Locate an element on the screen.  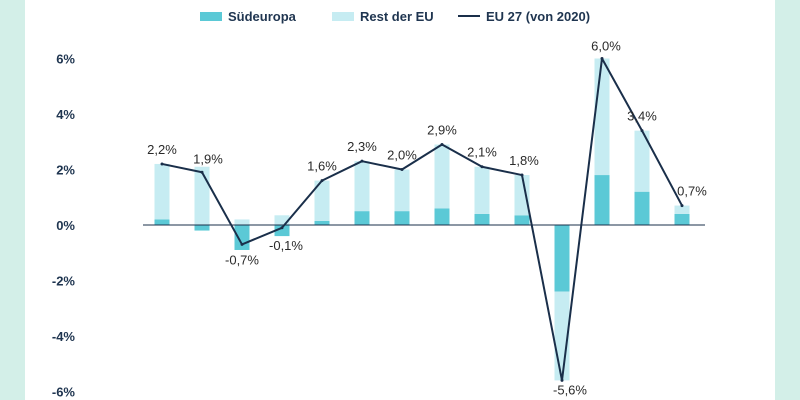
legend-label: EU 27 (von 2020) is located at coordinates (538, 16).